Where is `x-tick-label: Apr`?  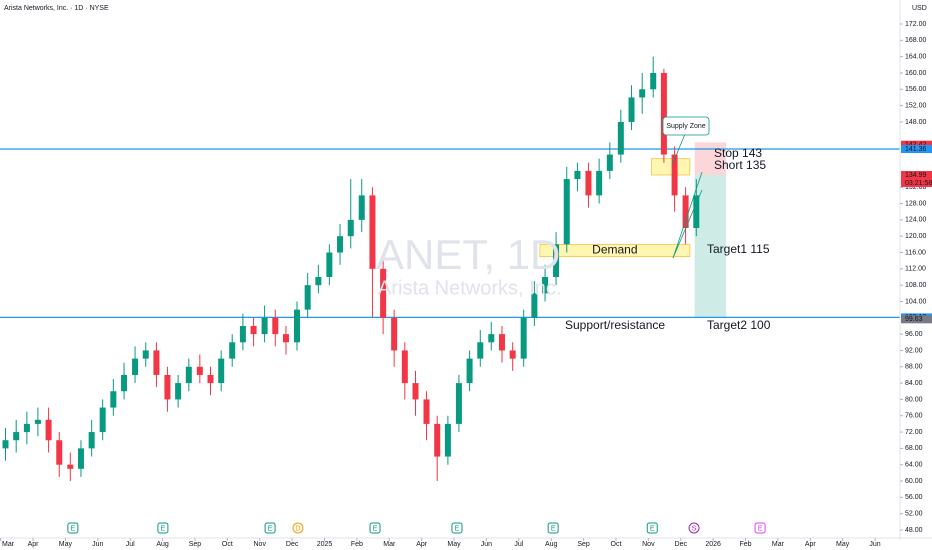 x-tick-label: Apr is located at coordinates (811, 544).